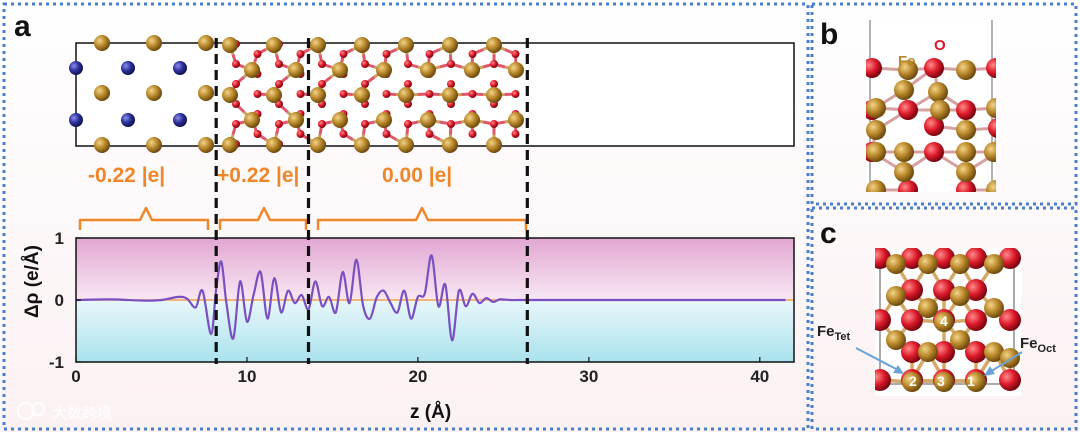 Image resolution: width=1080 pixels, height=433 pixels. Describe the element at coordinates (931, 125) in the screenshot. I see `panel-b-atoms` at that location.